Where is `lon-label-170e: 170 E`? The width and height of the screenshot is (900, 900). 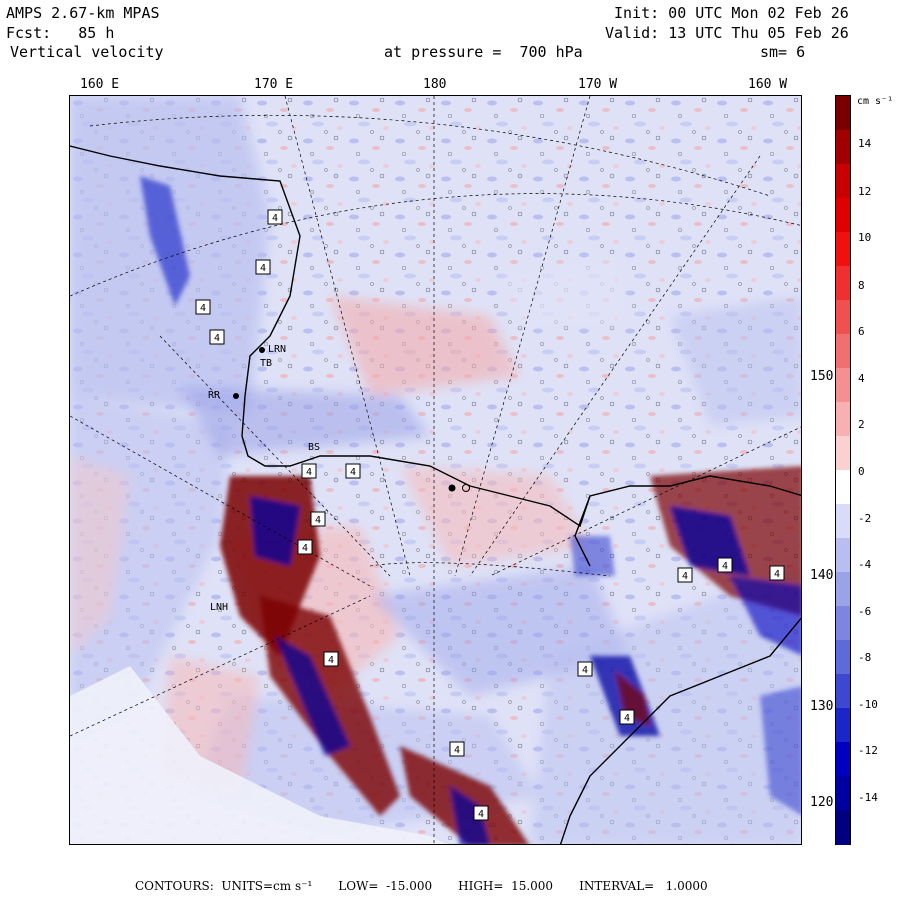
lon-label-170e: 170 E is located at coordinates (274, 84).